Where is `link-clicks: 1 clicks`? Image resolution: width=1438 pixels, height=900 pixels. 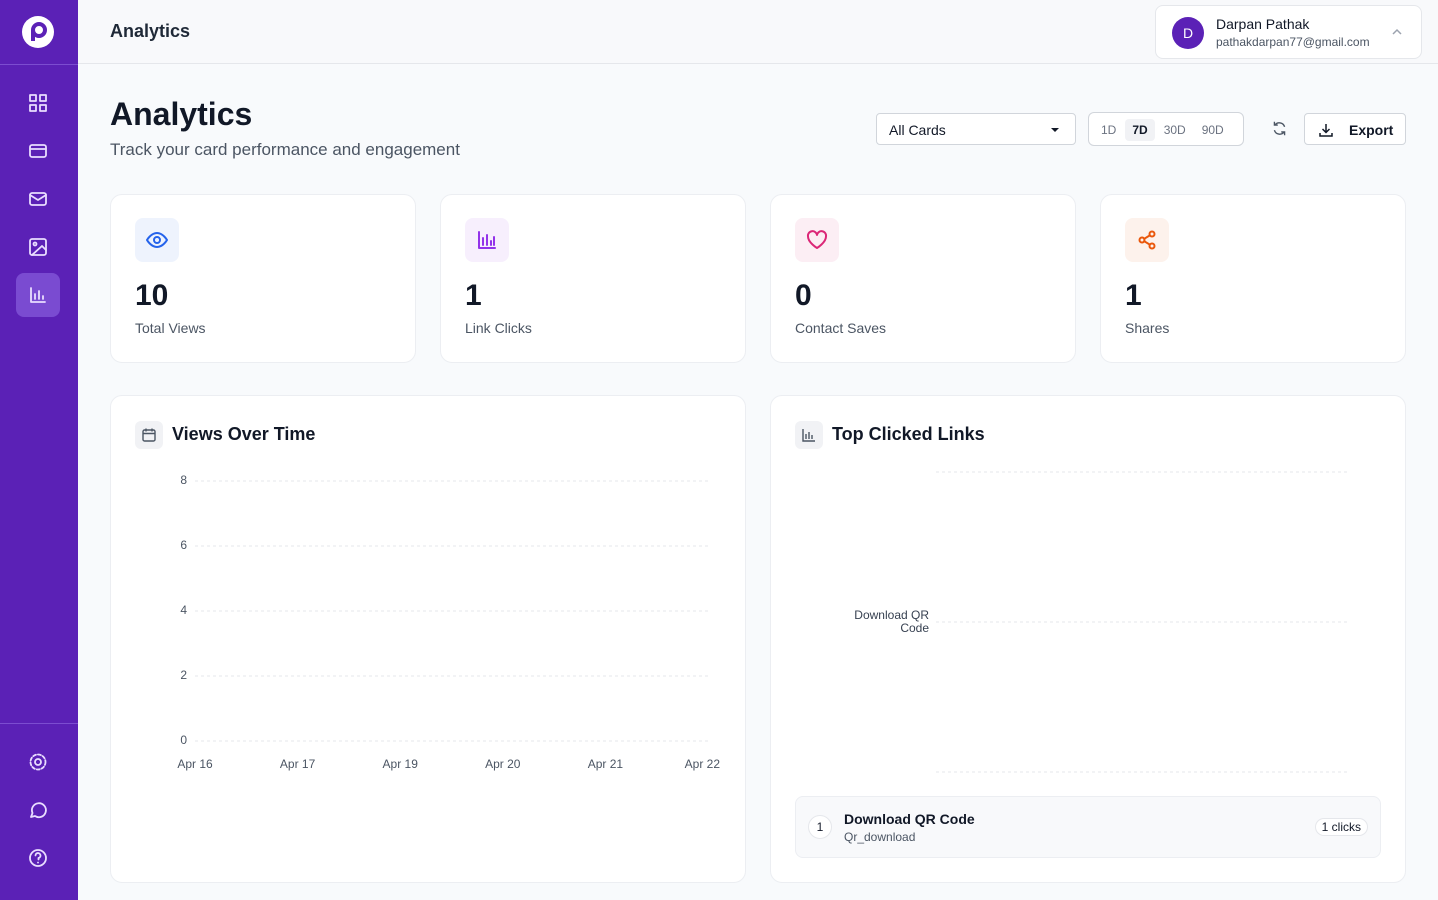 link-clicks: 1 clicks is located at coordinates (1341, 827).